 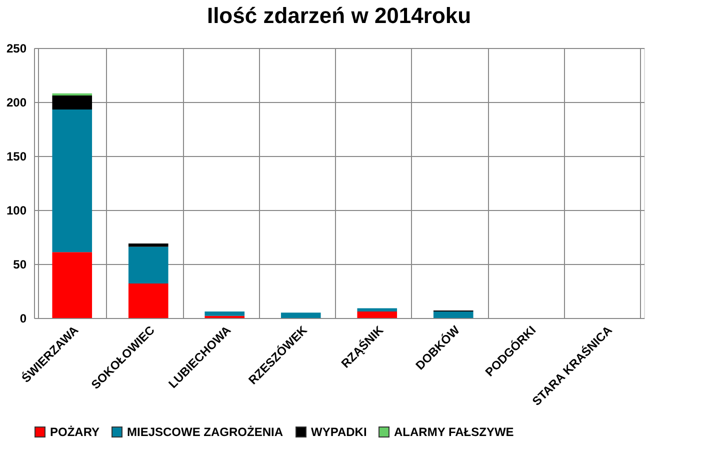 What do you see at coordinates (205, 432) in the screenshot?
I see `legend-label: MIEJSCOWE ZAGROŻENIA` at bounding box center [205, 432].